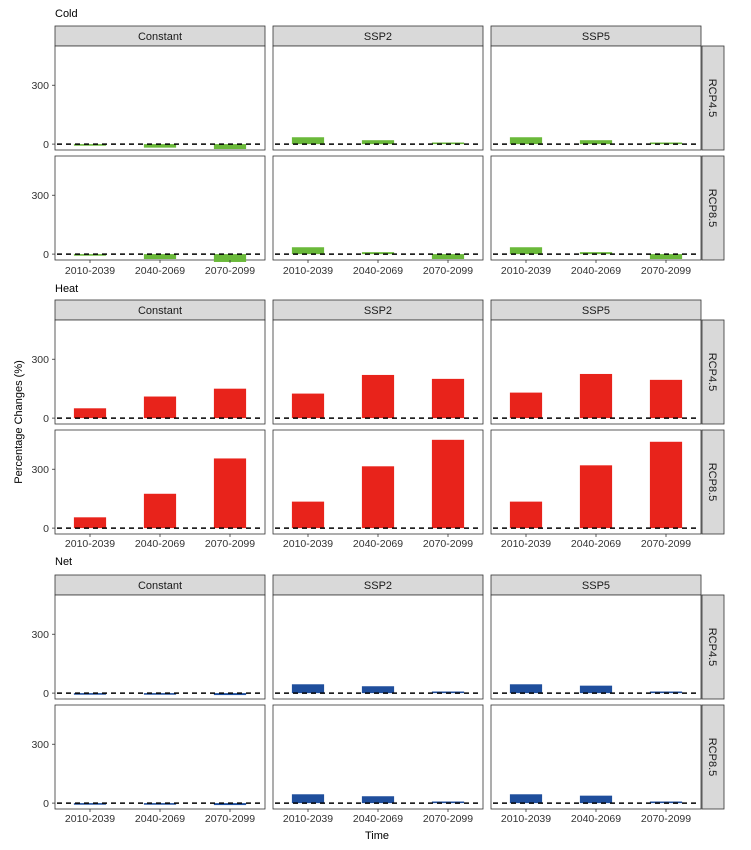 Image resolution: width=751 pixels, height=850 pixels. Describe the element at coordinates (66, 289) in the screenshot. I see `section-title: Heat` at that location.